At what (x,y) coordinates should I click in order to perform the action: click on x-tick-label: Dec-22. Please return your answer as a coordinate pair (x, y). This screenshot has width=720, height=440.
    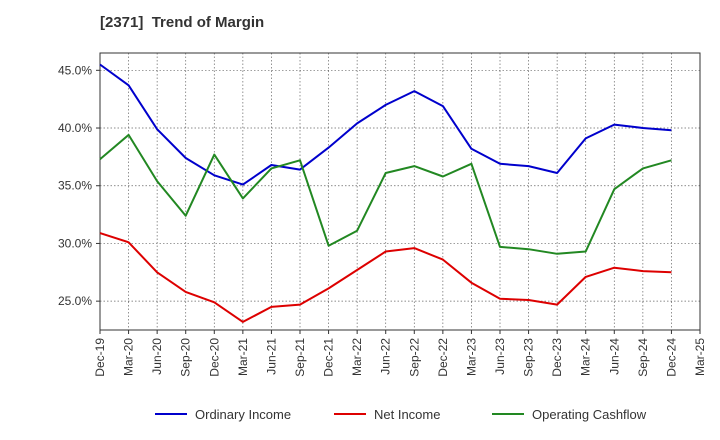
    Looking at the image, I should click on (443, 357).